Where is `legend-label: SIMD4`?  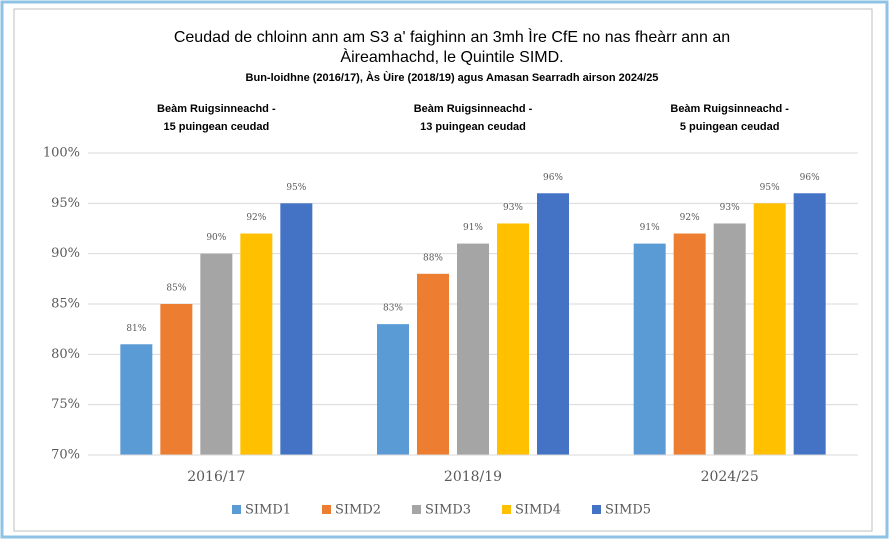
legend-label: SIMD4 is located at coordinates (538, 510).